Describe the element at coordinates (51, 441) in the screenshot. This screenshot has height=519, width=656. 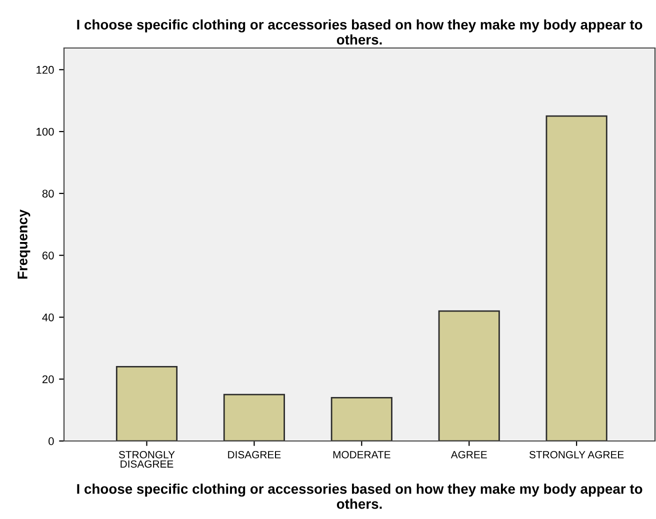
I see `y-tick-label: 0` at that location.